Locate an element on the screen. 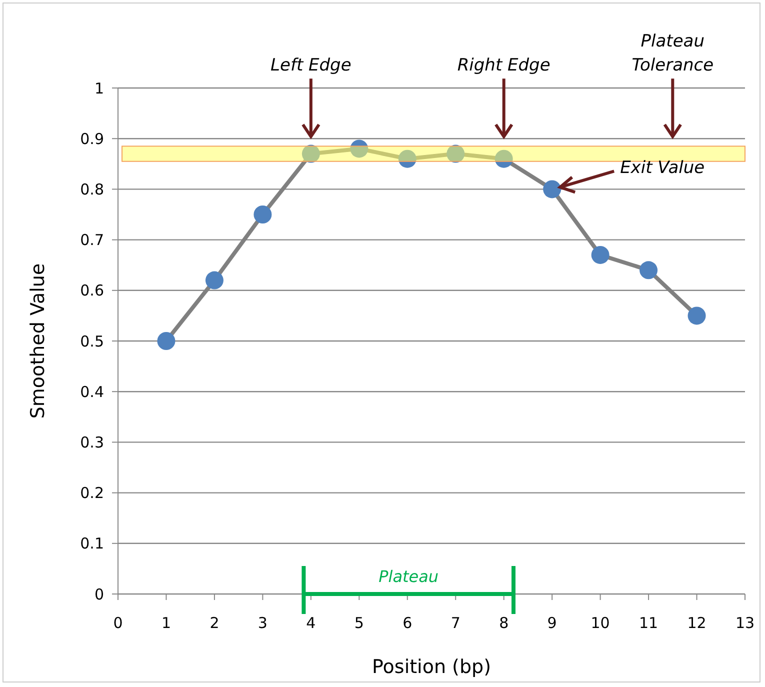 The width and height of the screenshot is (765, 687). x-tick-label: 5 is located at coordinates (359, 623).